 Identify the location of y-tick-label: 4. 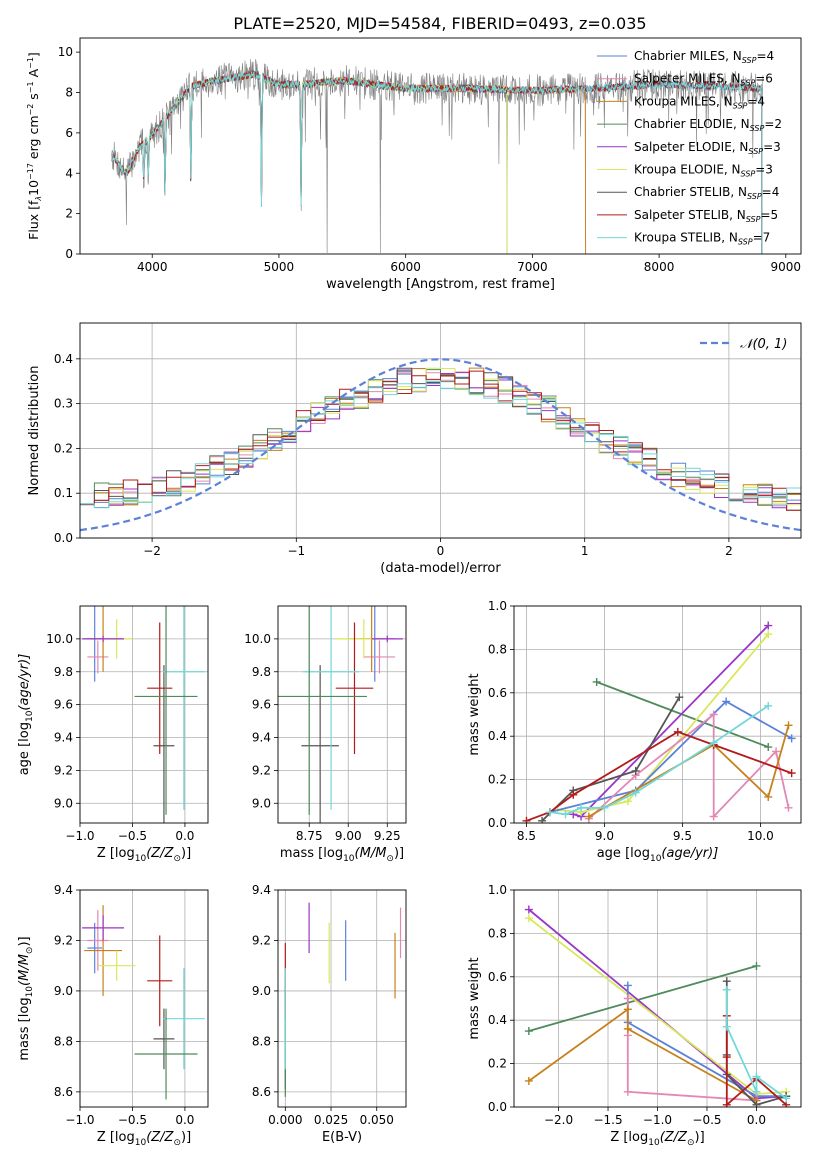
(69, 173).